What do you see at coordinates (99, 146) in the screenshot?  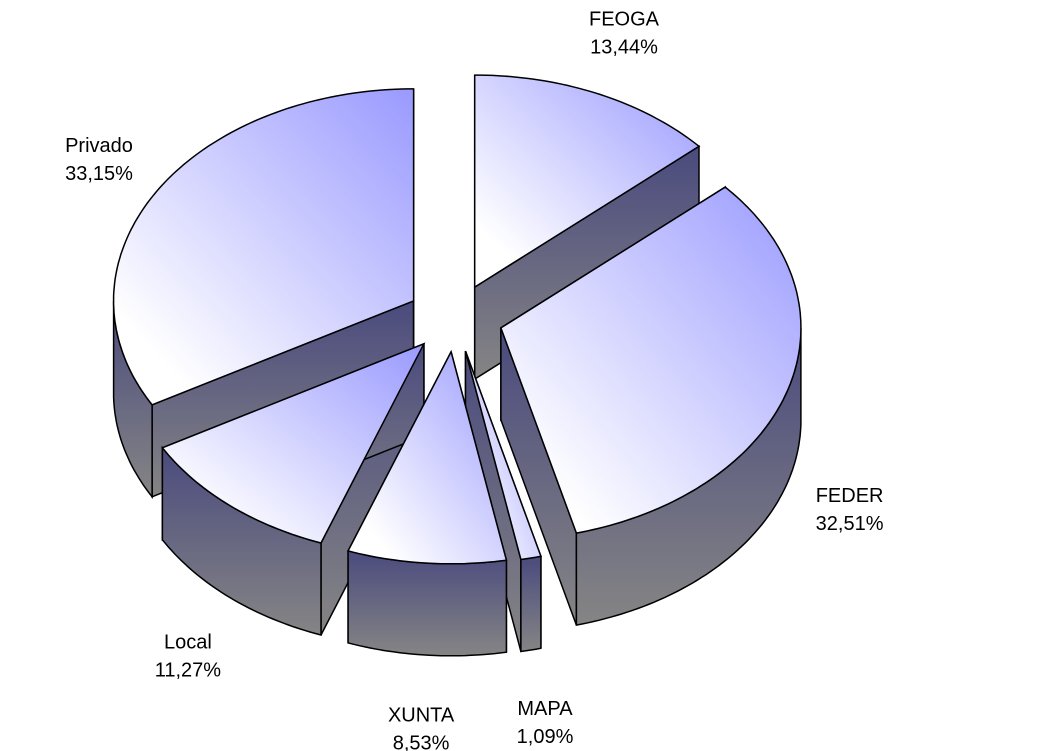 I see `slice-label: Privado` at bounding box center [99, 146].